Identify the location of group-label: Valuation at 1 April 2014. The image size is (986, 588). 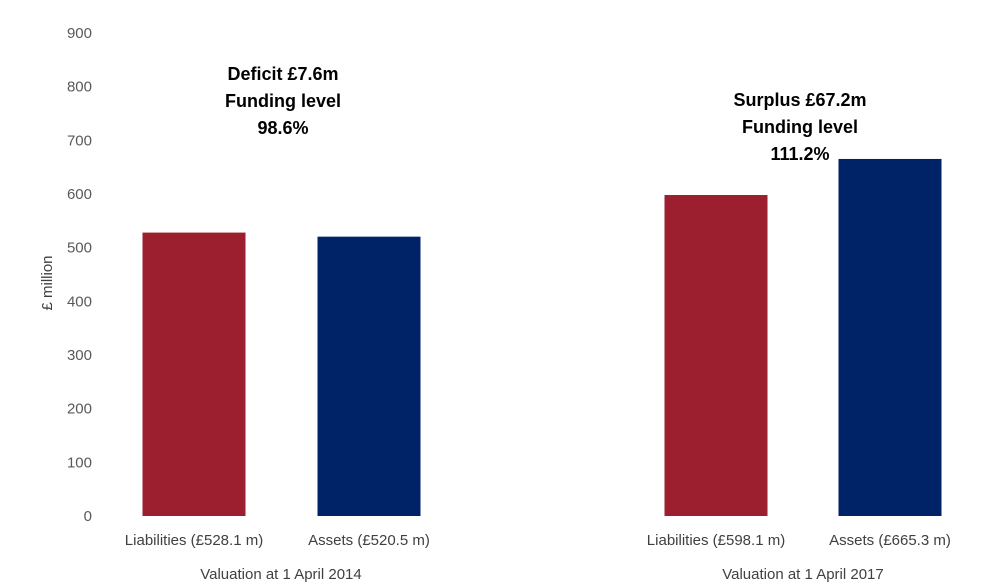
(281, 574).